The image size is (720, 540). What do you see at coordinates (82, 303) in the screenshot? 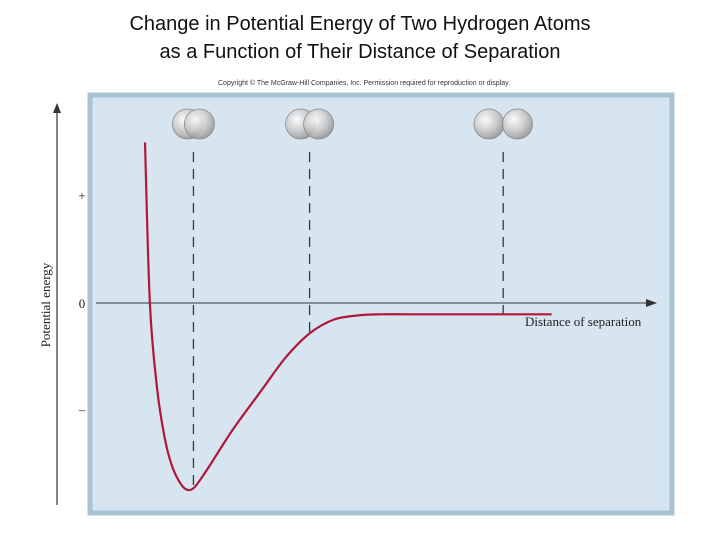
I see `y-tick-label-zero: 0` at bounding box center [82, 303].